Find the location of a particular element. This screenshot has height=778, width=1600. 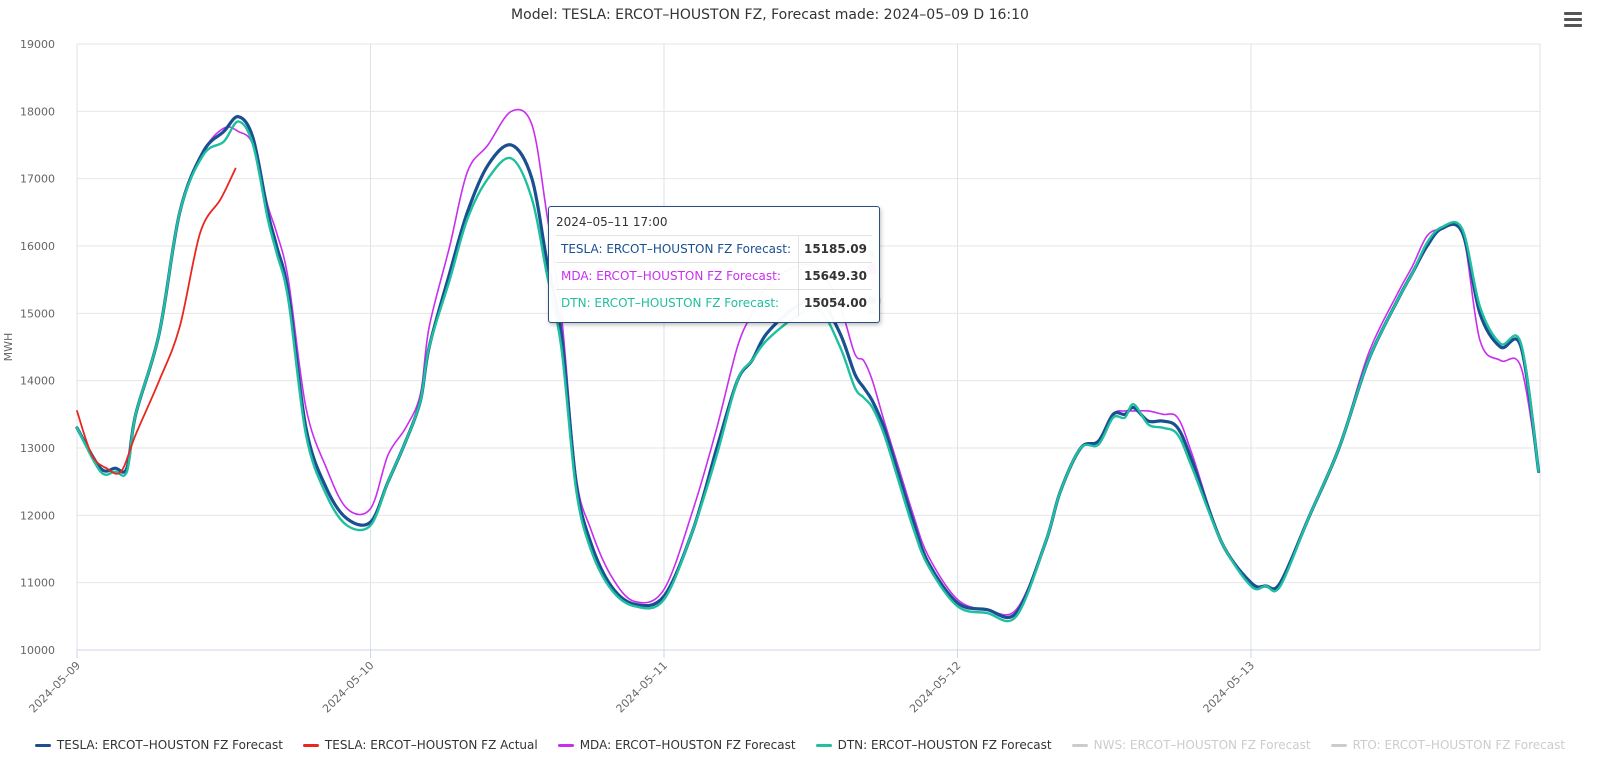

tooltip-row: DTN: ERCOT–HOUSTON FZ Forecast: 15054.00 is located at coordinates (714, 302).